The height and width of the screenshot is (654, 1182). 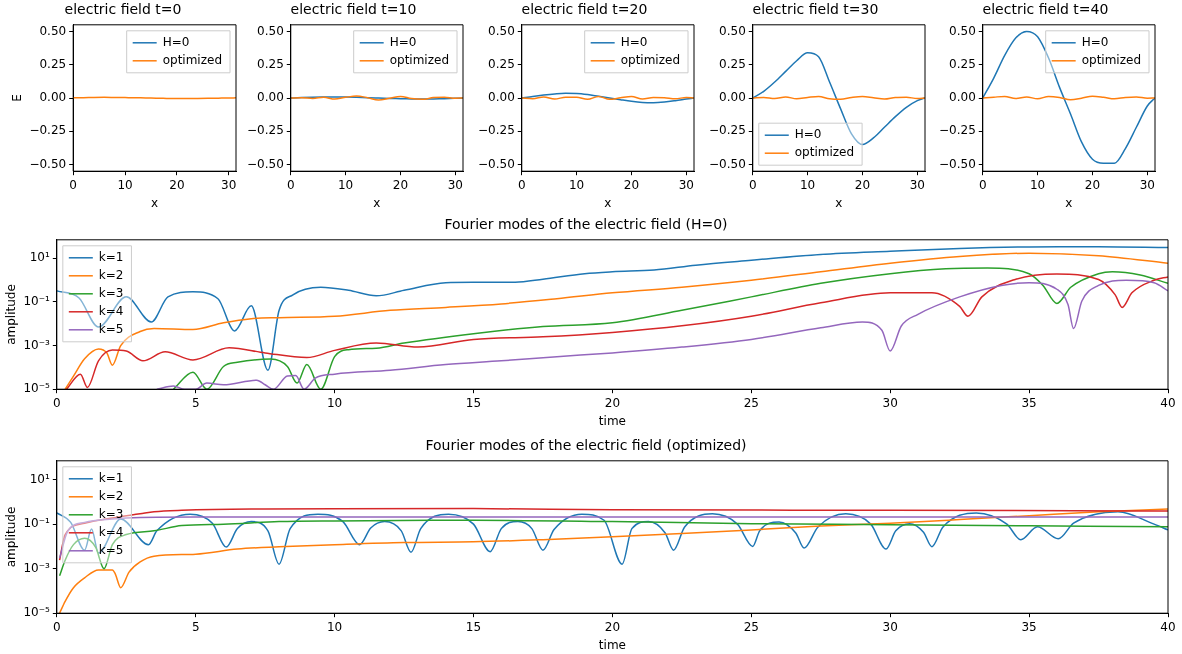 What do you see at coordinates (586, 445) in the screenshot?
I see `chart-title: Fourier modes of the electric field (optimized)` at bounding box center [586, 445].